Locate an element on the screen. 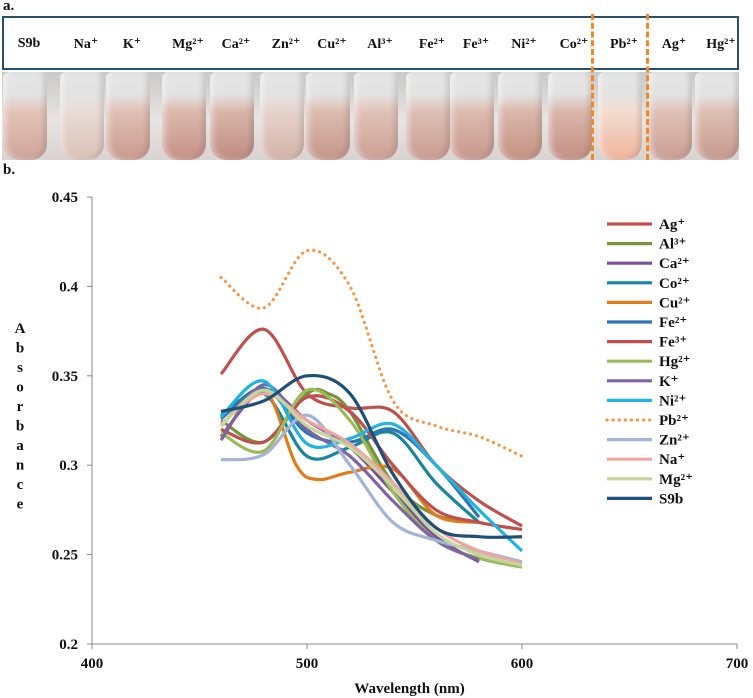 Image resolution: width=753 pixels, height=698 pixels. legend-label-12: Na⁺ is located at coordinates (672, 460).